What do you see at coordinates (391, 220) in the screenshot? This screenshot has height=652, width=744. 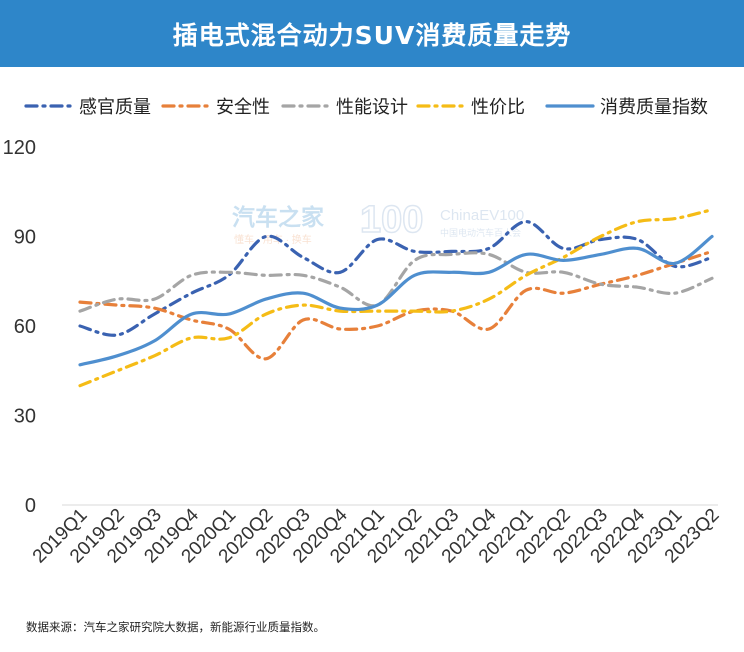 I see `watermark-100-mark: 100` at bounding box center [391, 220].